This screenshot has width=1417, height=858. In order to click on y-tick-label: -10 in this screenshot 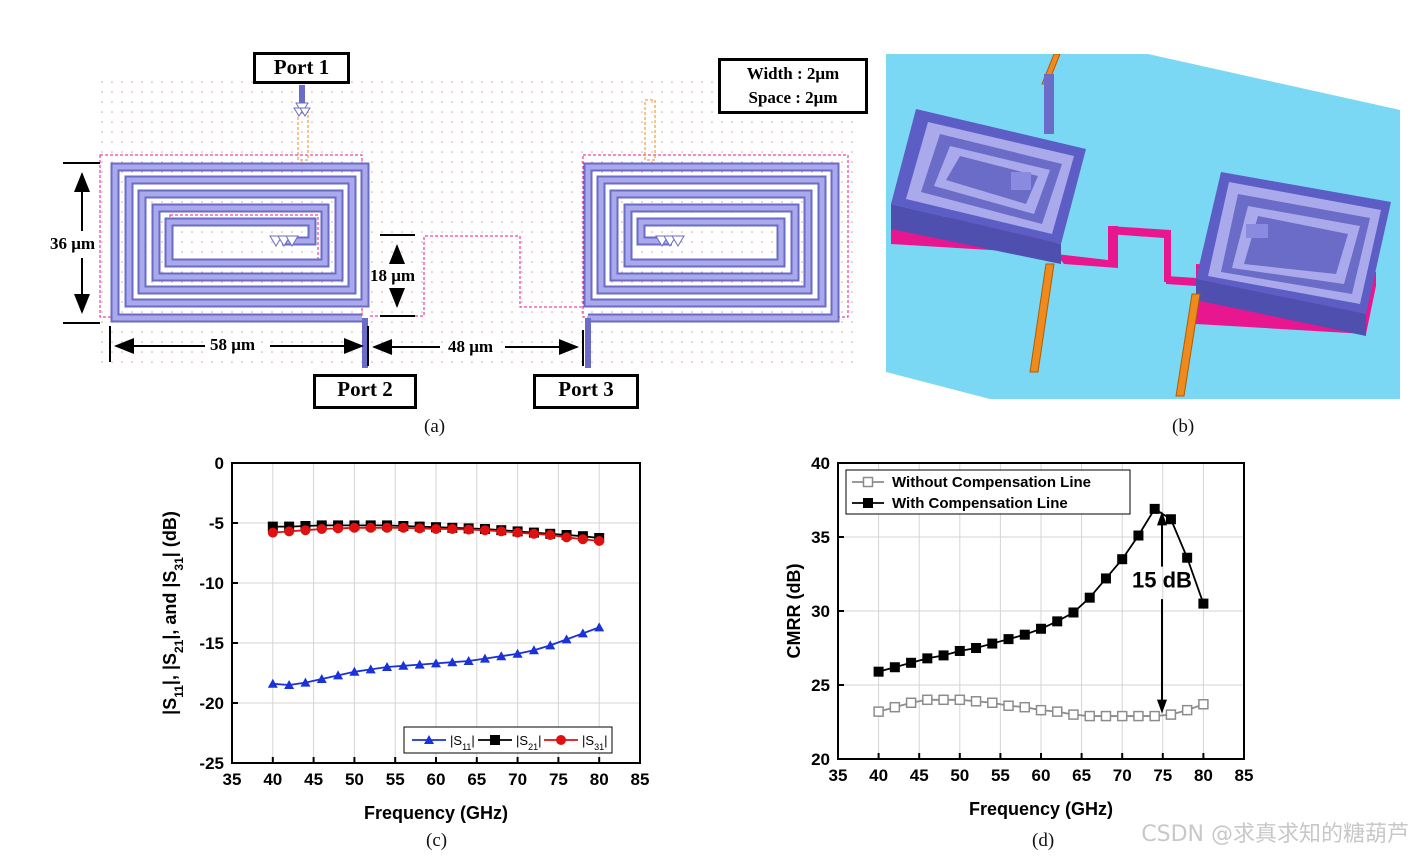, I will do `click(211, 583)`.